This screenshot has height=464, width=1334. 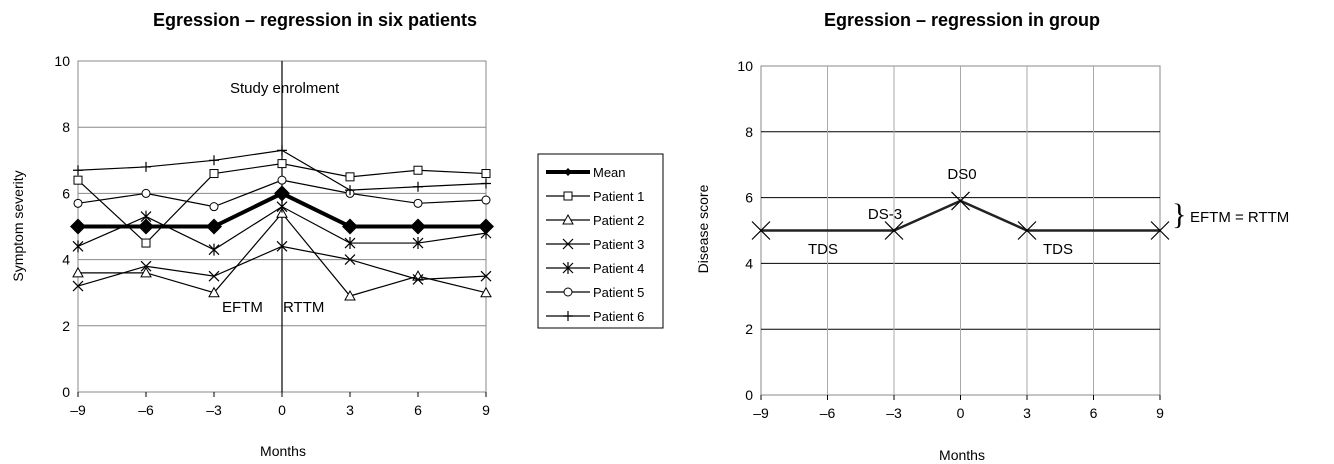 I want to click on legend-label: Patient 2, so click(x=618, y=220).